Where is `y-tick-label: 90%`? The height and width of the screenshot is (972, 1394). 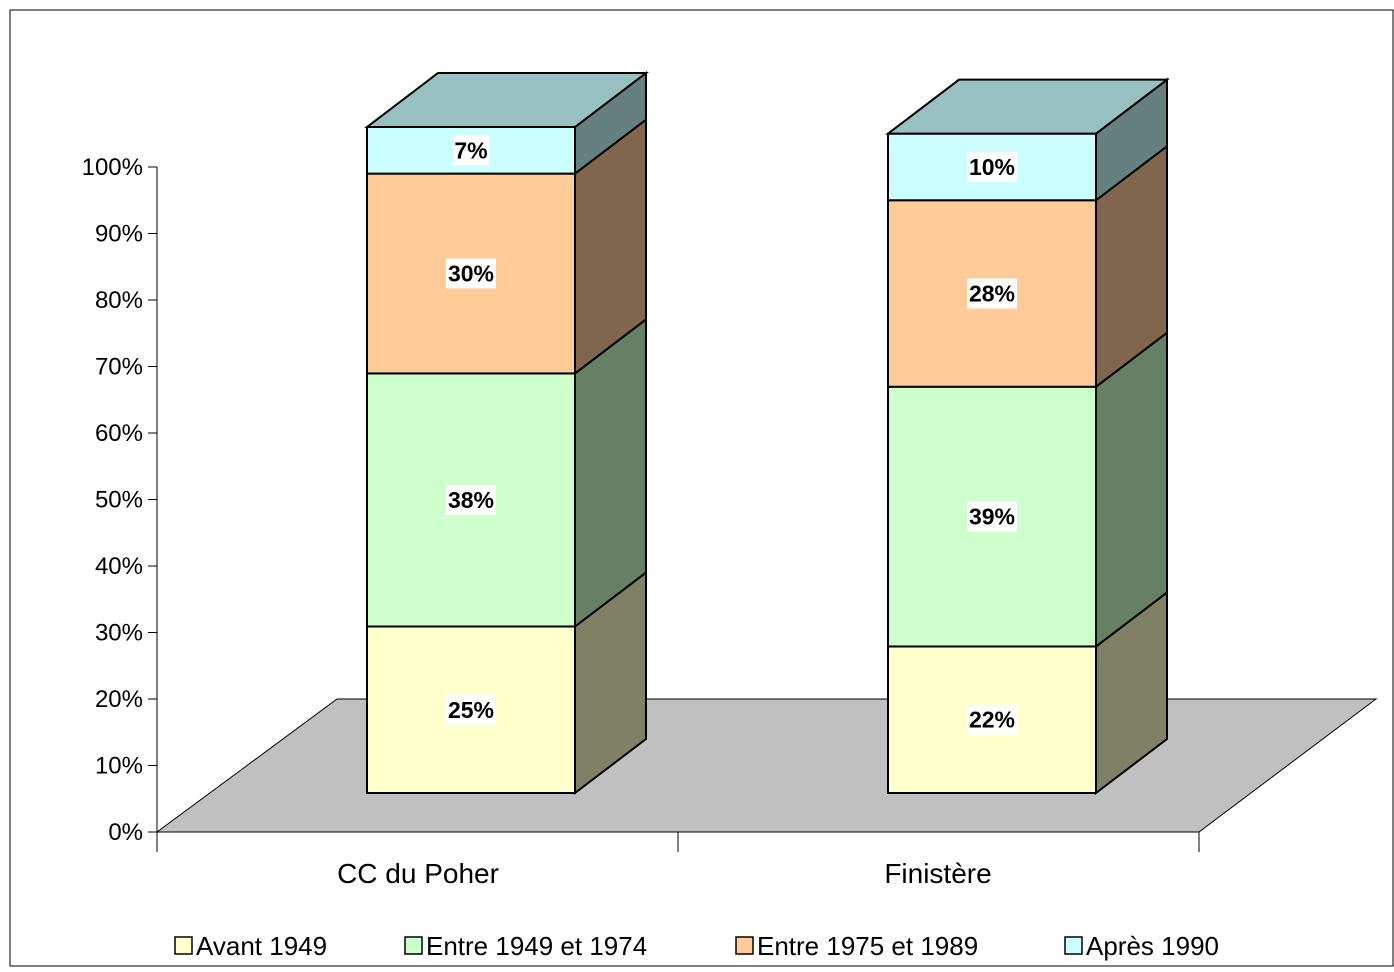
y-tick-label: 90% is located at coordinates (119, 234).